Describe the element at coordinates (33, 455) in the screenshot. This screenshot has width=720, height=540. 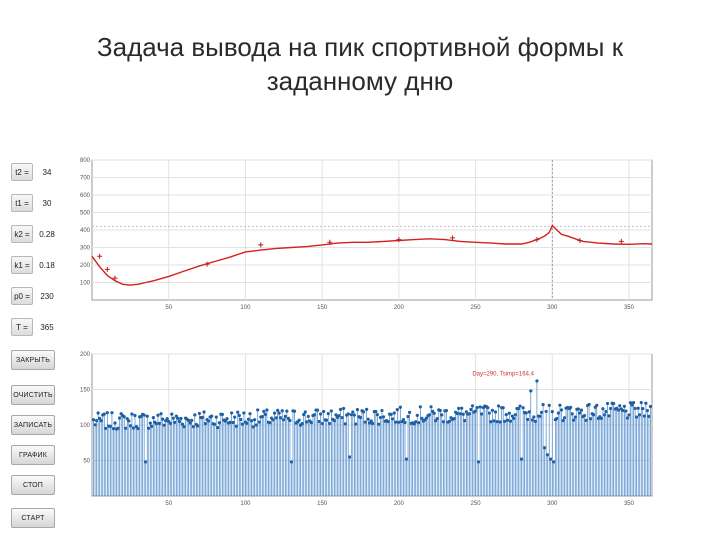
I see `graph-button: ГРАФИК` at that location.